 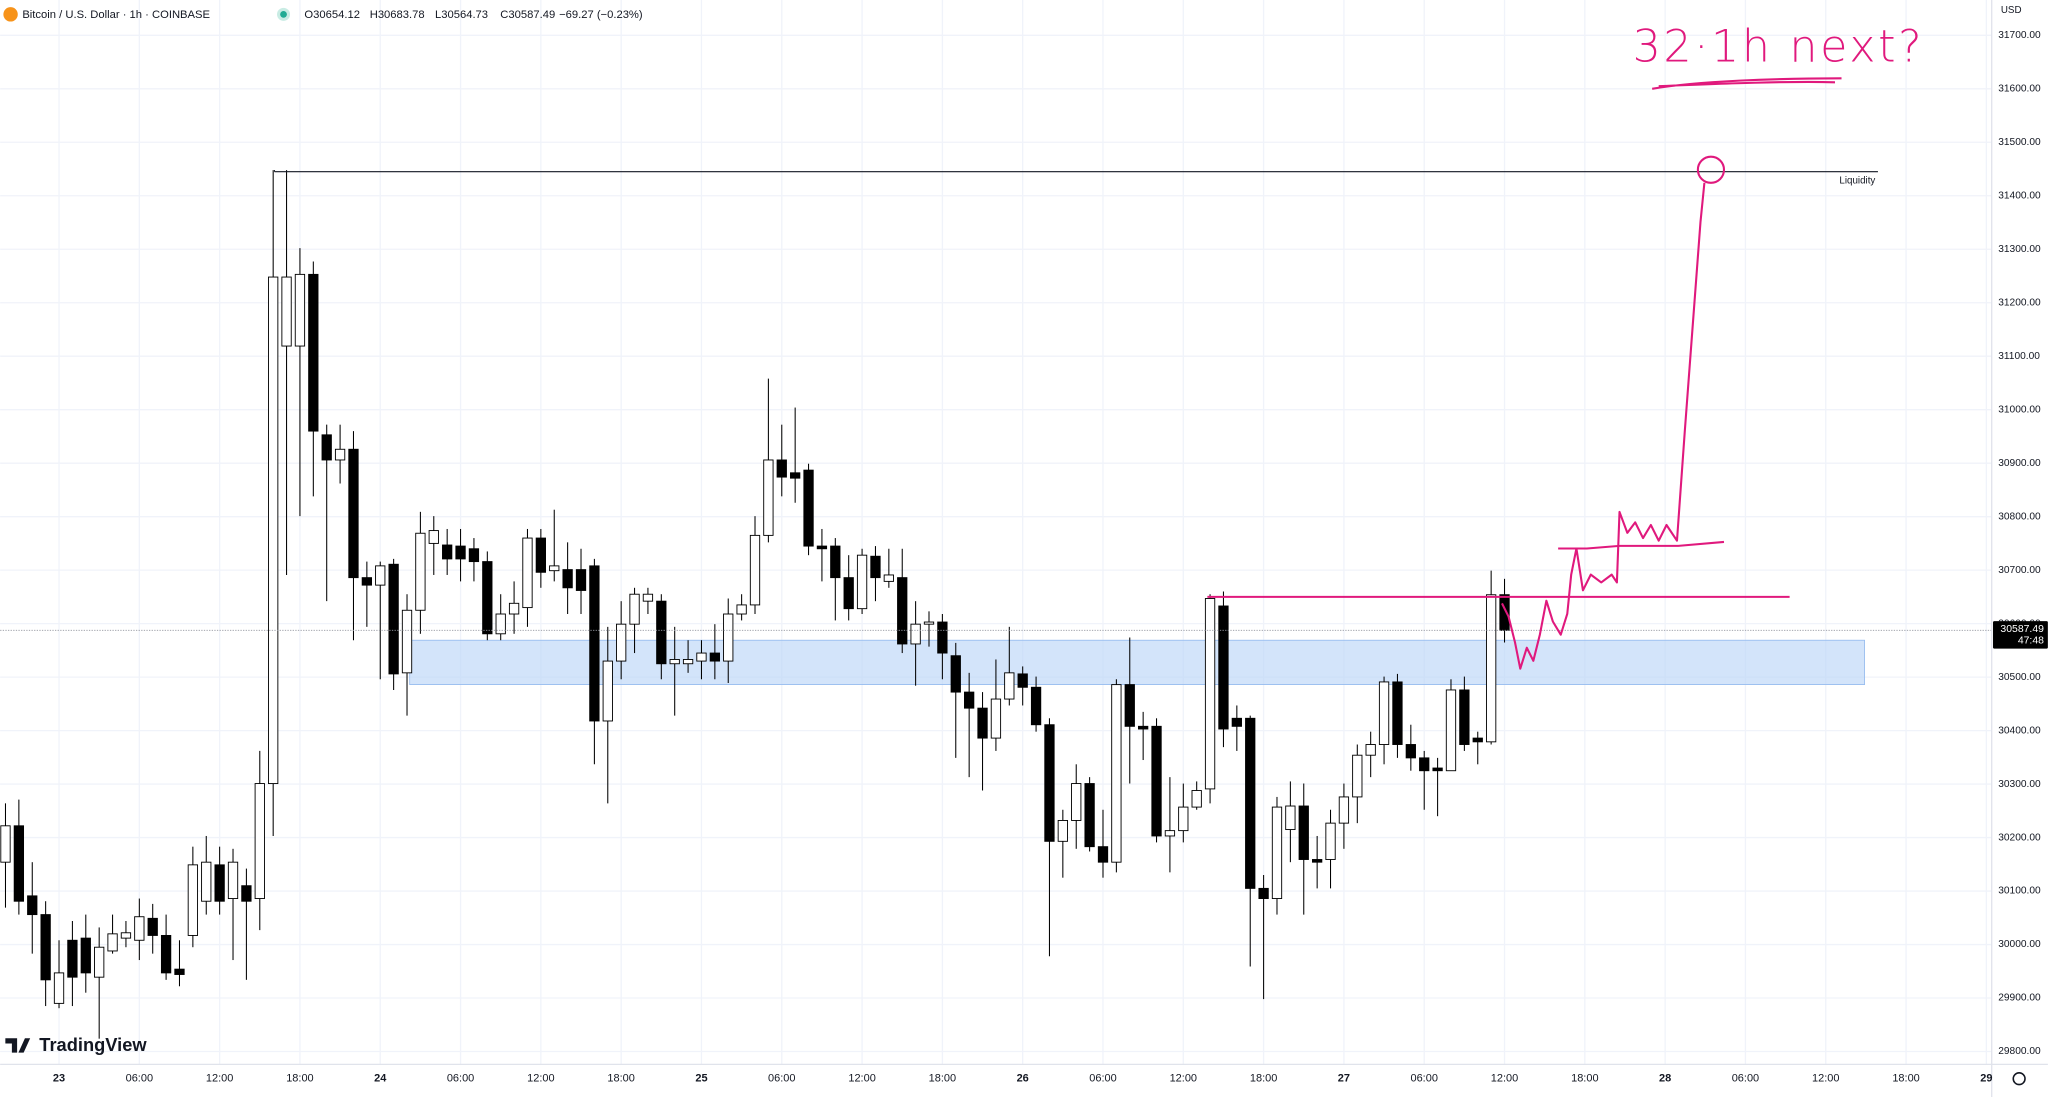 What do you see at coordinates (1665, 1079) in the screenshot?
I see `x-tick-label: 28` at bounding box center [1665, 1079].